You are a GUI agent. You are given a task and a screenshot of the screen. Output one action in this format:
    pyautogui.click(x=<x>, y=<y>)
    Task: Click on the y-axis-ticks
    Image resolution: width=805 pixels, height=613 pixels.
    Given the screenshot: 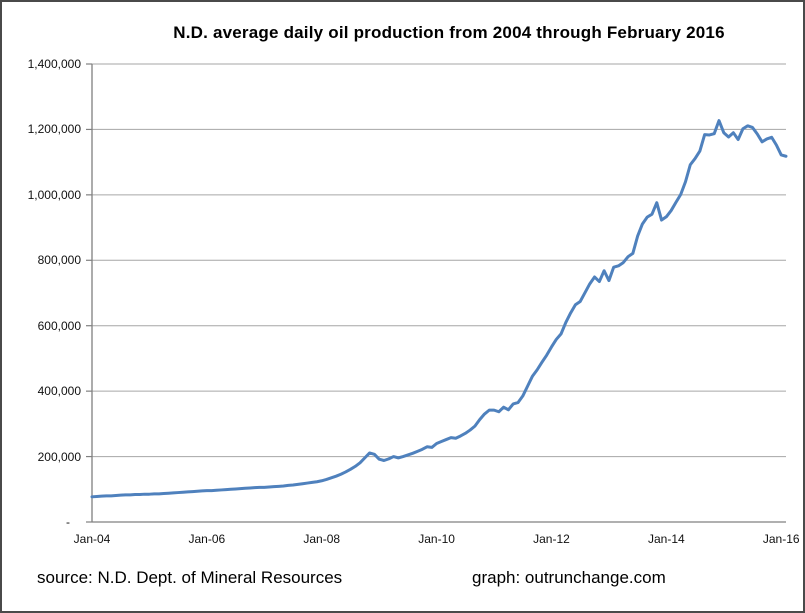 What is the action you would take?
    pyautogui.click(x=89, y=293)
    